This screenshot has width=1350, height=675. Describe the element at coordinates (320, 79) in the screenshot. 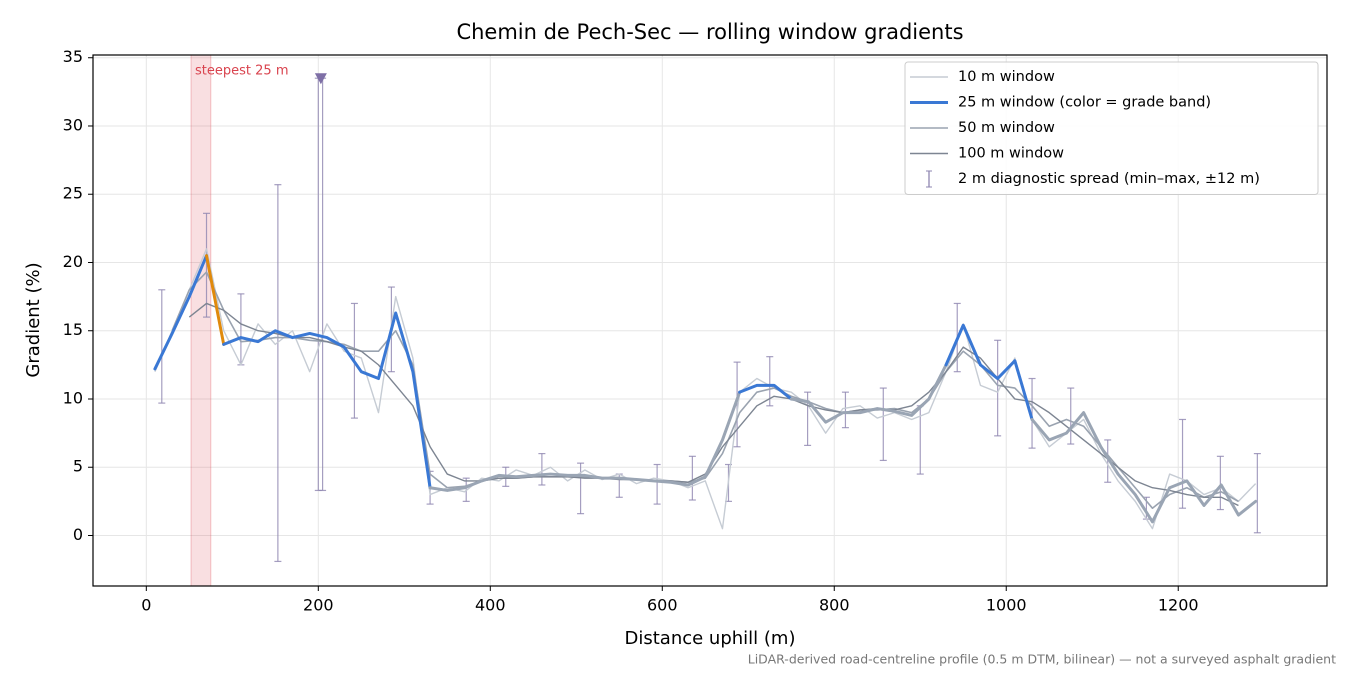

I see `peak-marker` at that location.